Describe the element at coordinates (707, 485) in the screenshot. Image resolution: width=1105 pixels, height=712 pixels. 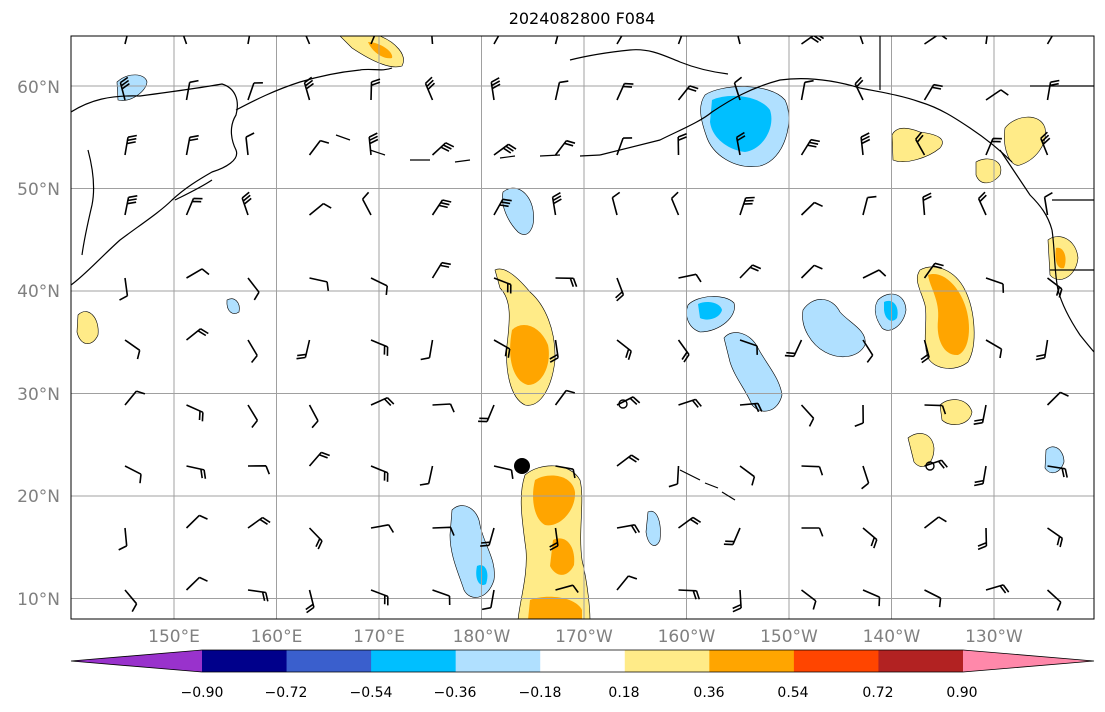
I see `coast-hawaii` at that location.